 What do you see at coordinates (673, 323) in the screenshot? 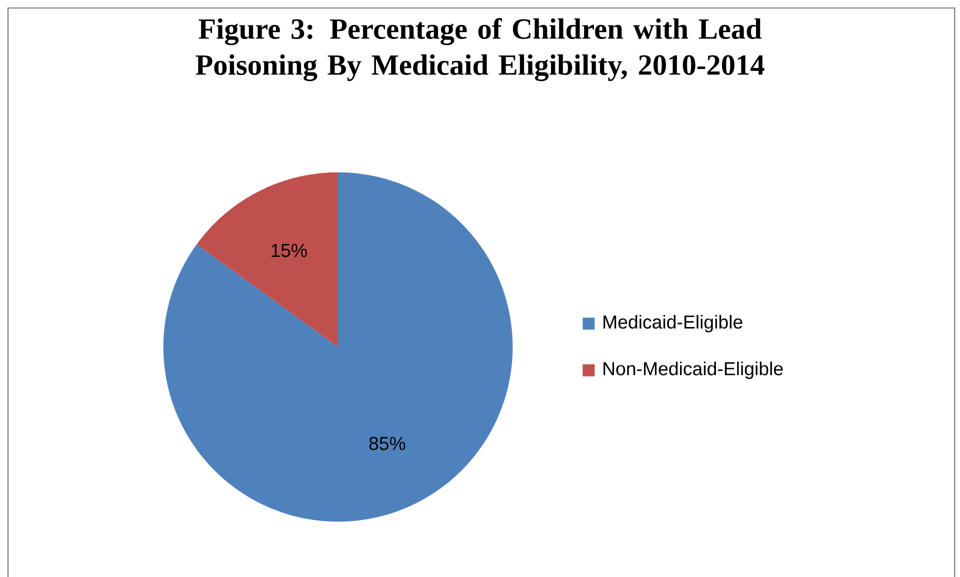
I see `legend-label: Medicaid-Eligible` at bounding box center [673, 323].